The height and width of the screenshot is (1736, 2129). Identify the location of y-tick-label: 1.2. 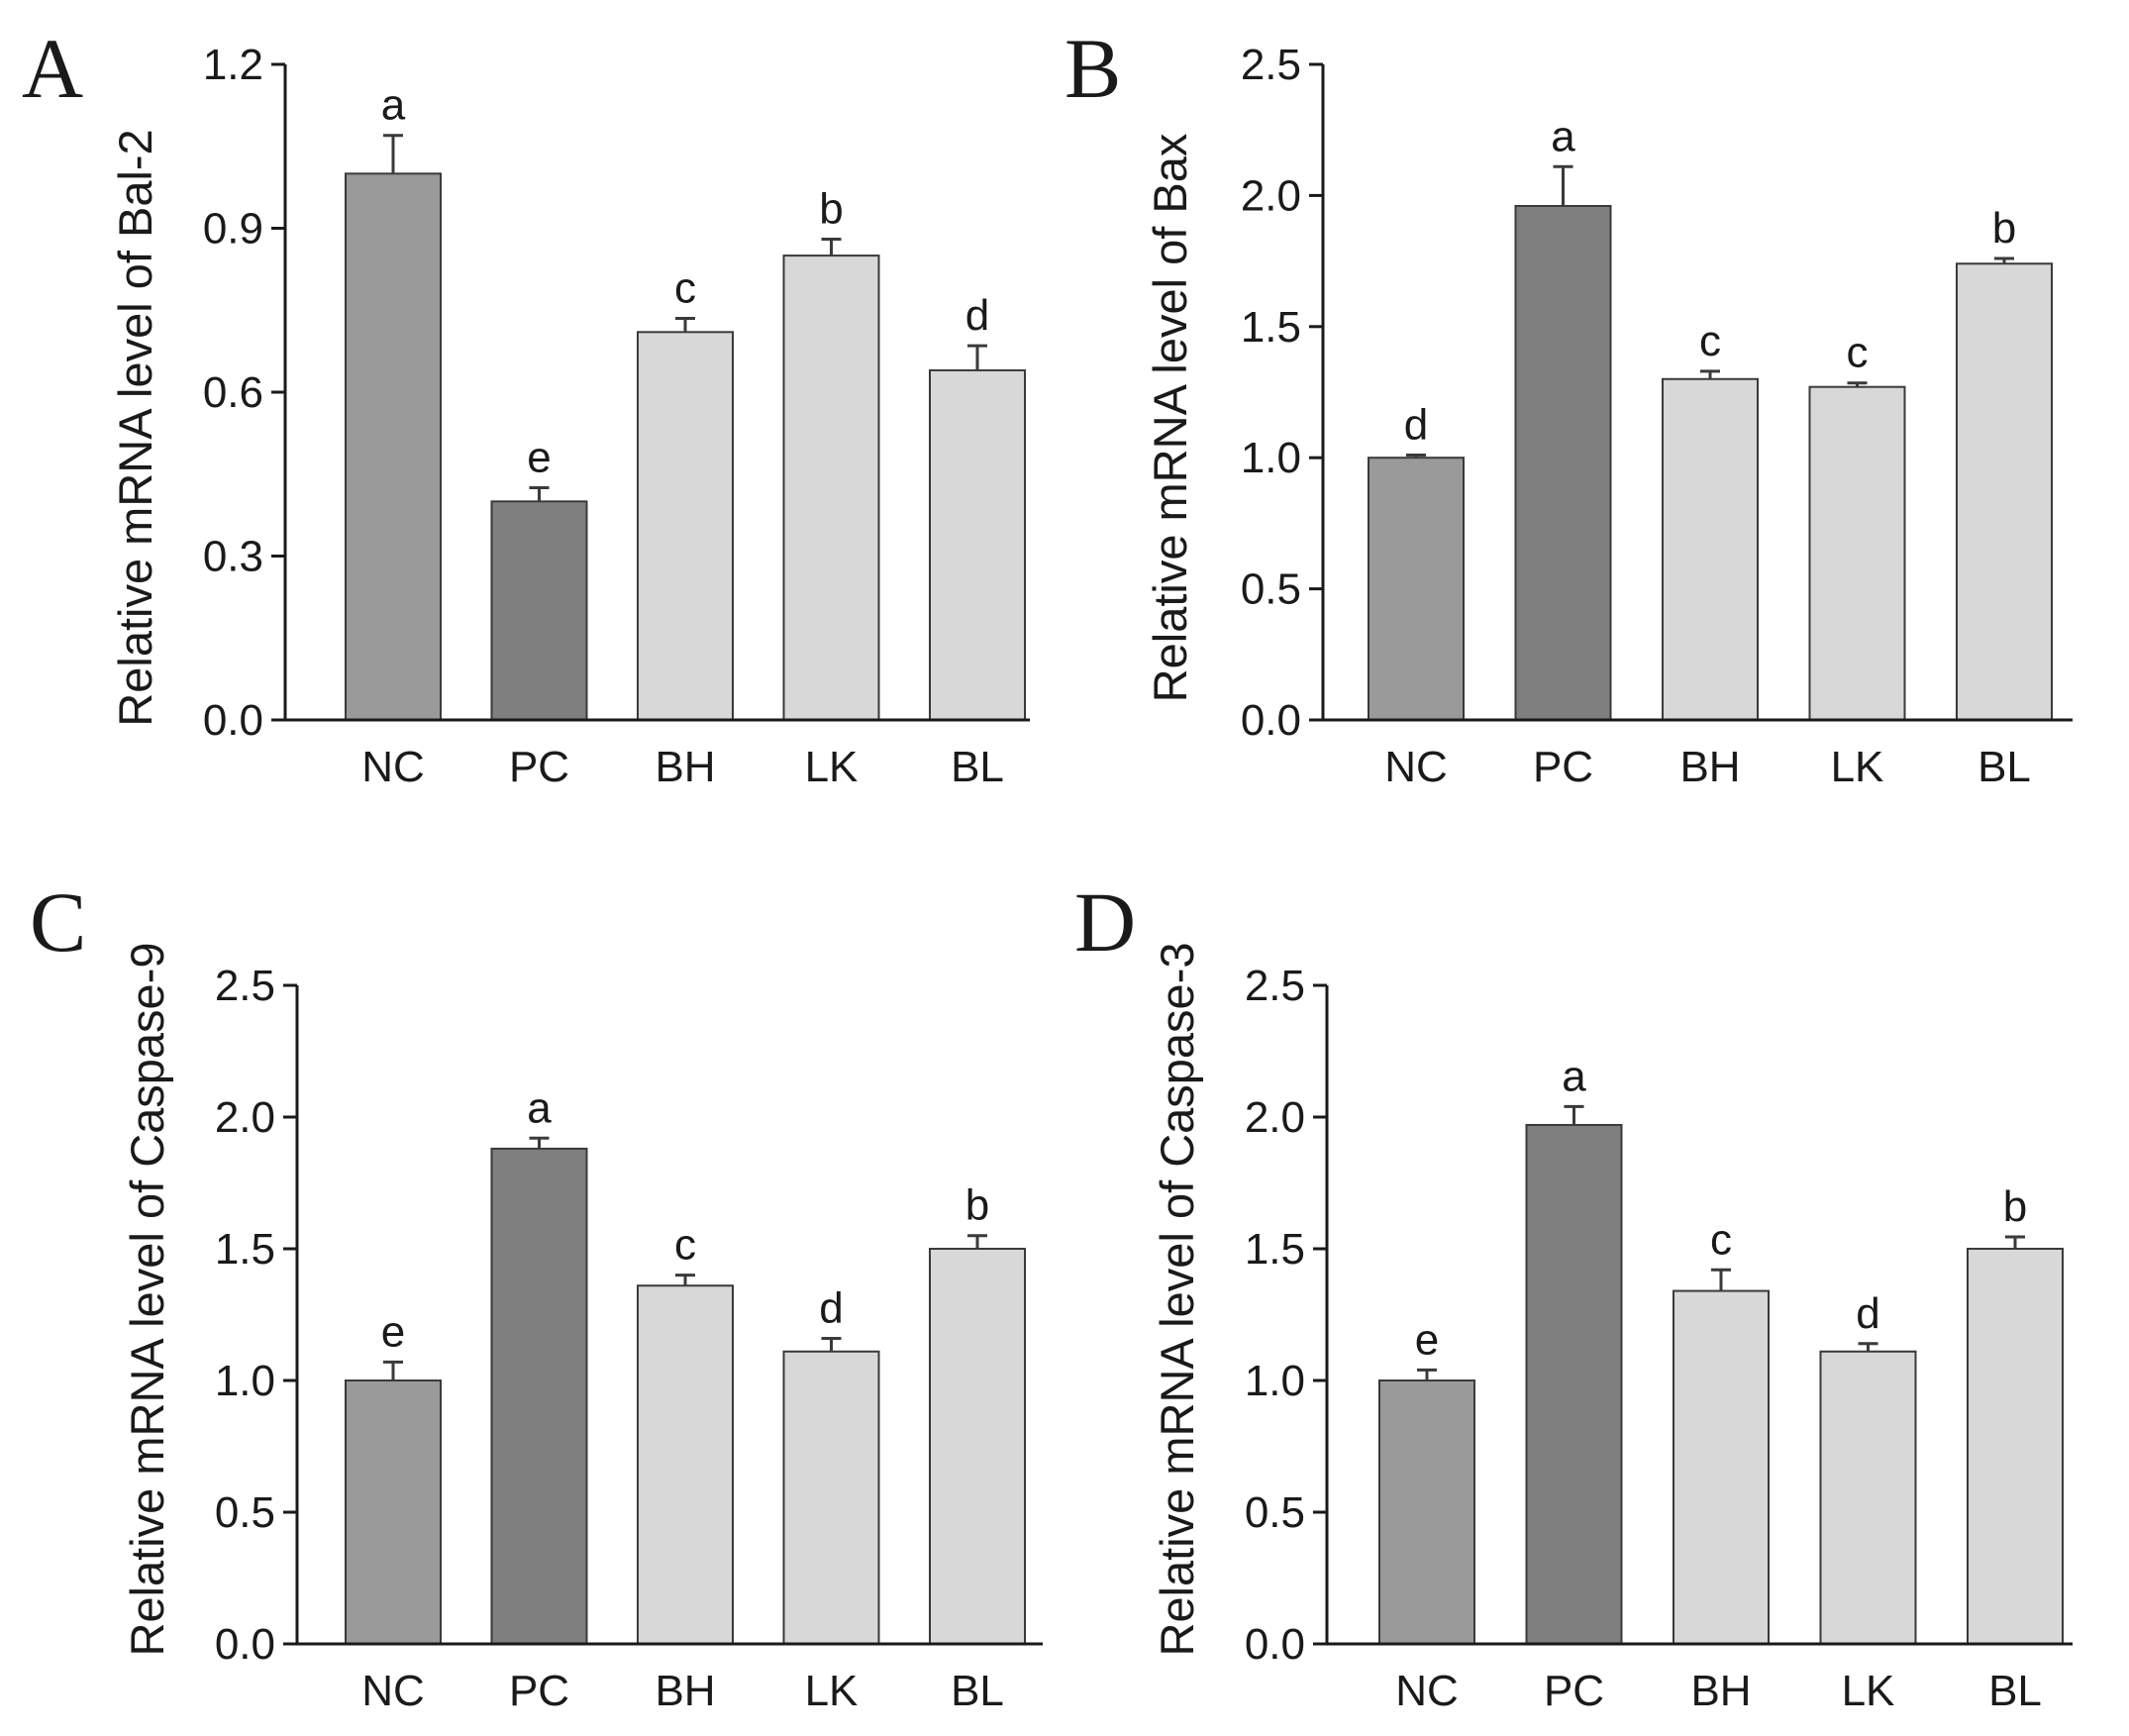
(233, 65).